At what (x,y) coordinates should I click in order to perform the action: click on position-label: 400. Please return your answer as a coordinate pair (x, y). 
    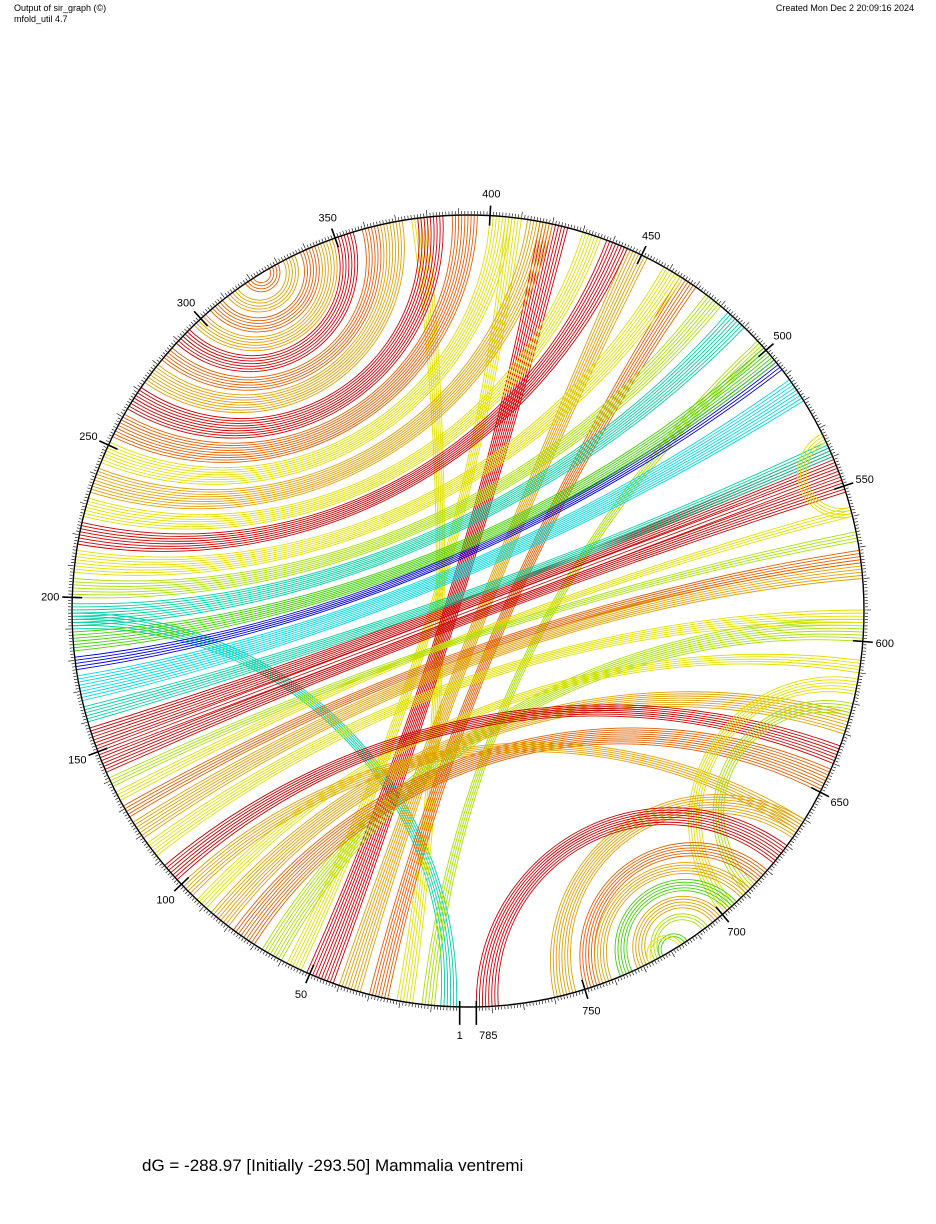
    Looking at the image, I should click on (491, 195).